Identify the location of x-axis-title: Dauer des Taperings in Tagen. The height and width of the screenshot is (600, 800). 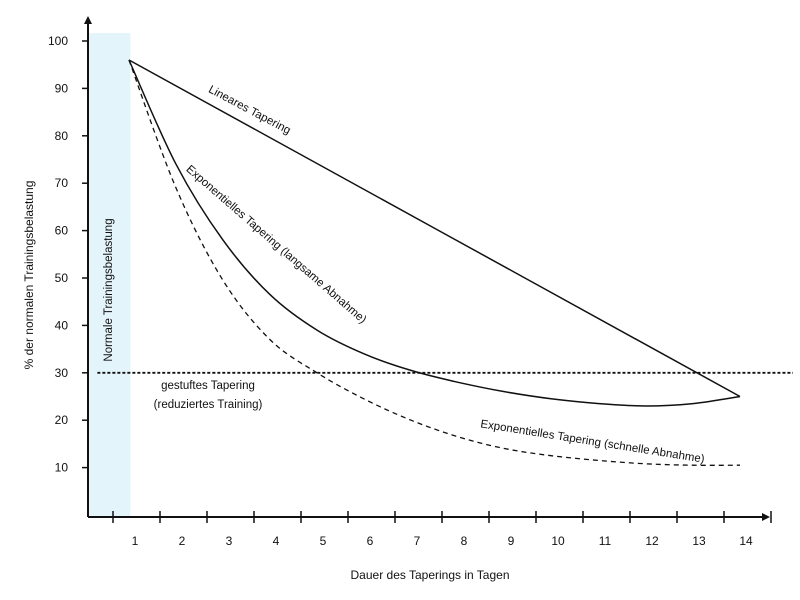
(430, 575).